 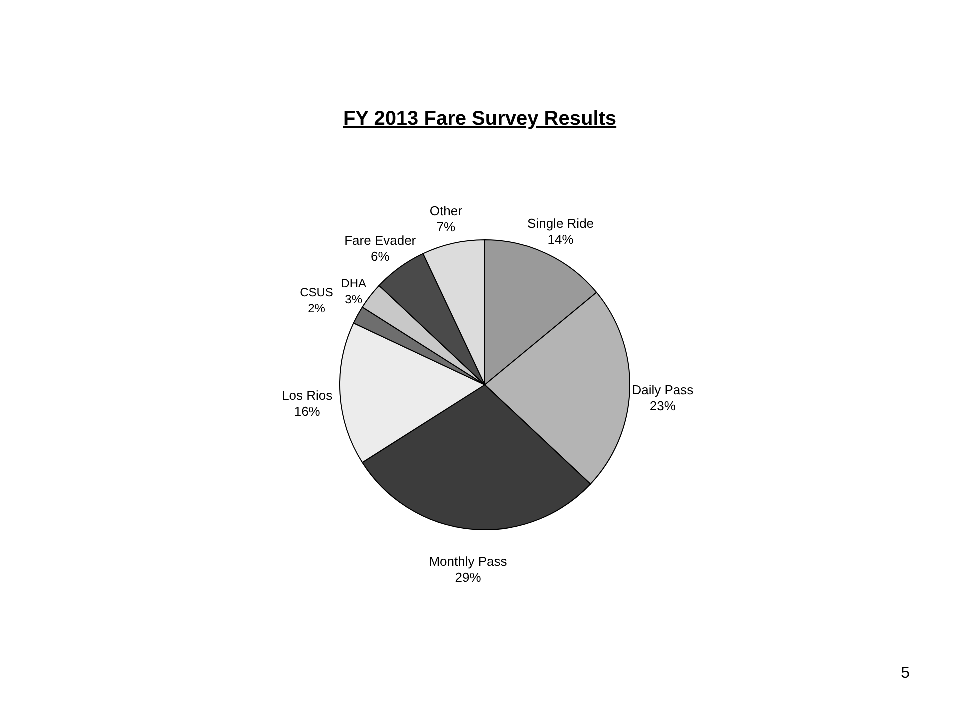 I want to click on data-label: 23%, so click(x=663, y=406).